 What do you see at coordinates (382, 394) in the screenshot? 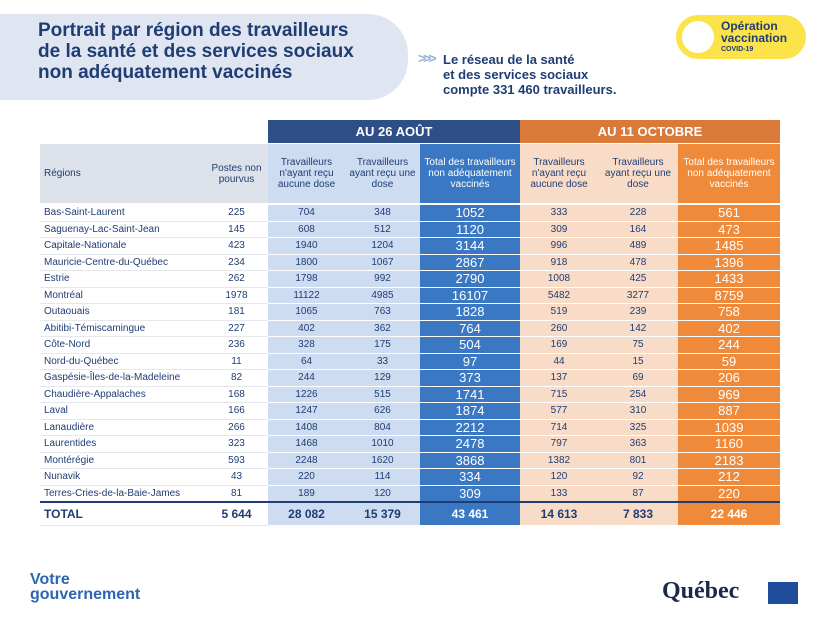
I see `cell: 515` at bounding box center [382, 394].